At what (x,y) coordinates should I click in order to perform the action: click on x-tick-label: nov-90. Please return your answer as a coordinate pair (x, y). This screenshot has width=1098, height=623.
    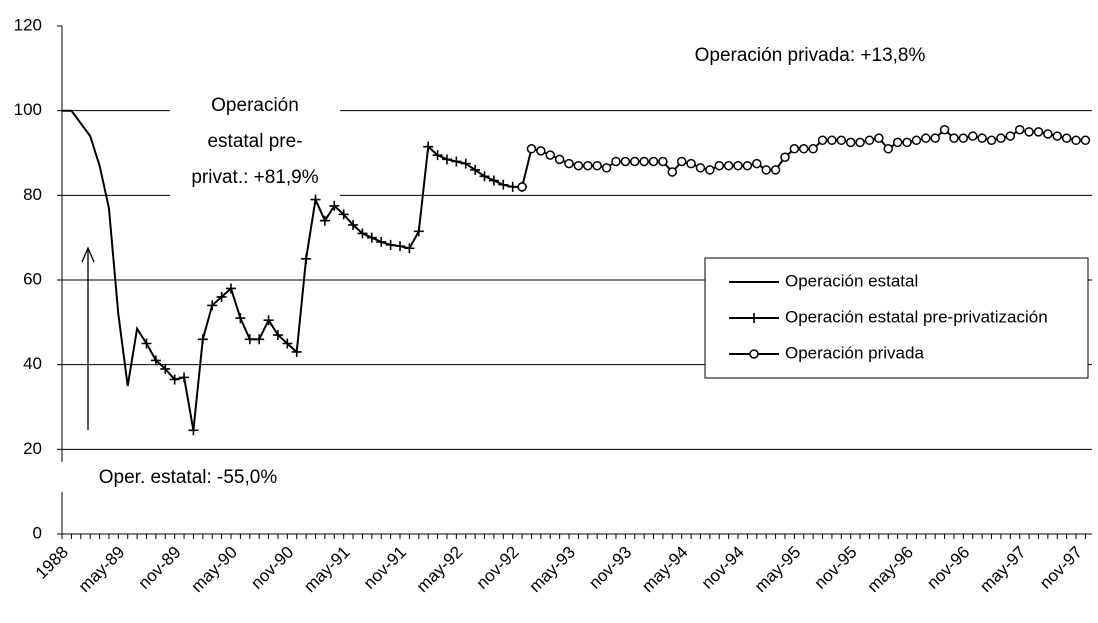
    Looking at the image, I should click on (272, 568).